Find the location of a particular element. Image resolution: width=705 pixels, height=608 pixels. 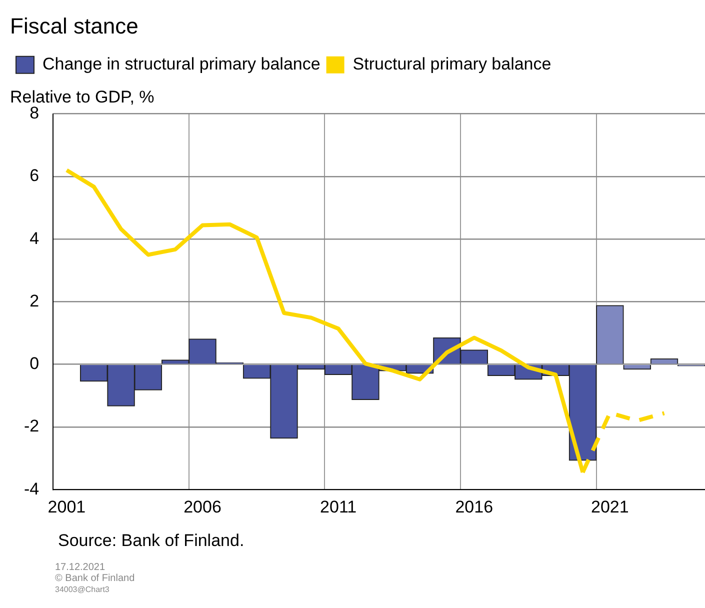

y-tick-label: 4 is located at coordinates (35, 238).